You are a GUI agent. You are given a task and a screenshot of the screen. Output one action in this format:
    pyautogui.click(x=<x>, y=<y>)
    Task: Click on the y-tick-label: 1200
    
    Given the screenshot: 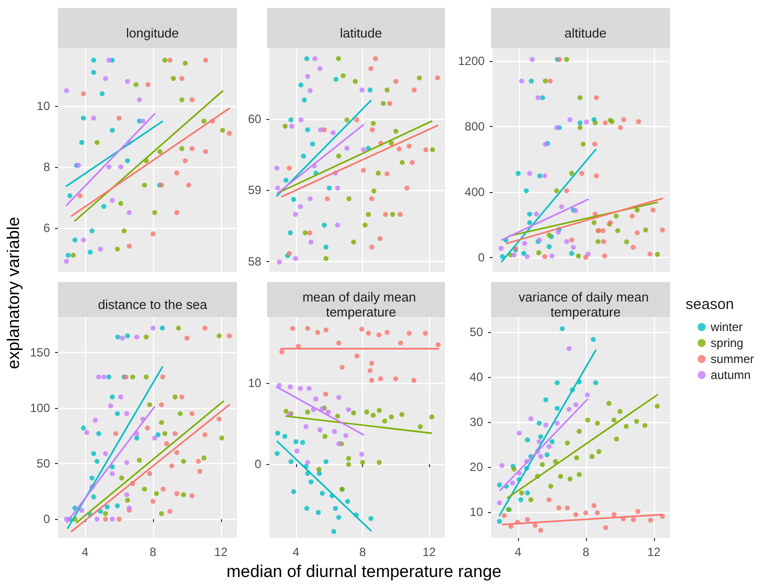 What is the action you would take?
    pyautogui.click(x=472, y=61)
    